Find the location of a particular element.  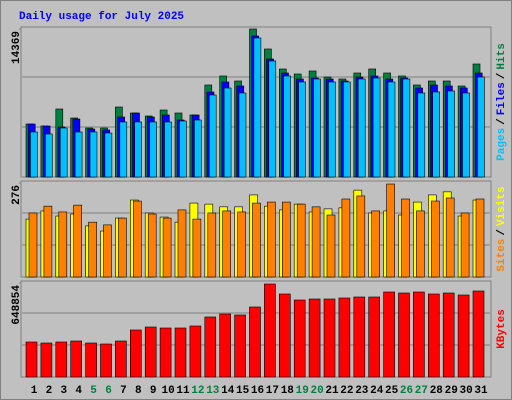

x-tick-label: 21 is located at coordinates (332, 391).